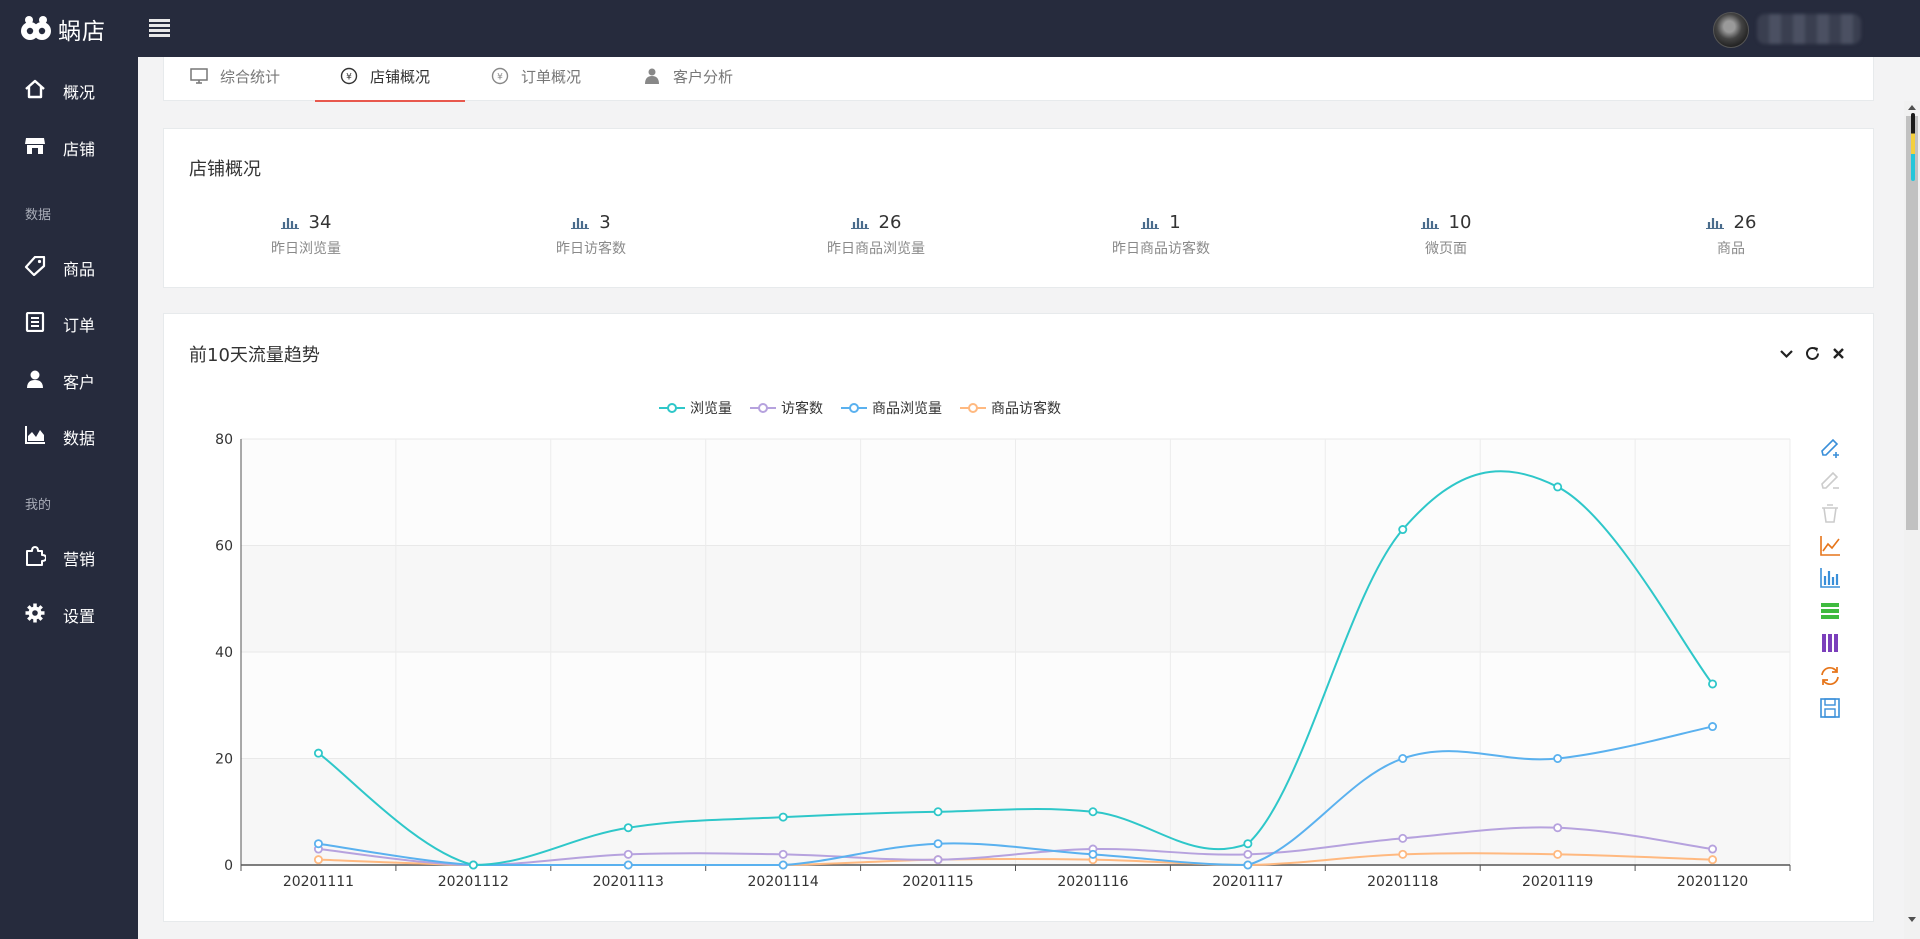 Image resolution: width=1920 pixels, height=939 pixels. Describe the element at coordinates (224, 653) in the screenshot. I see `y-tick-label: 40` at that location.